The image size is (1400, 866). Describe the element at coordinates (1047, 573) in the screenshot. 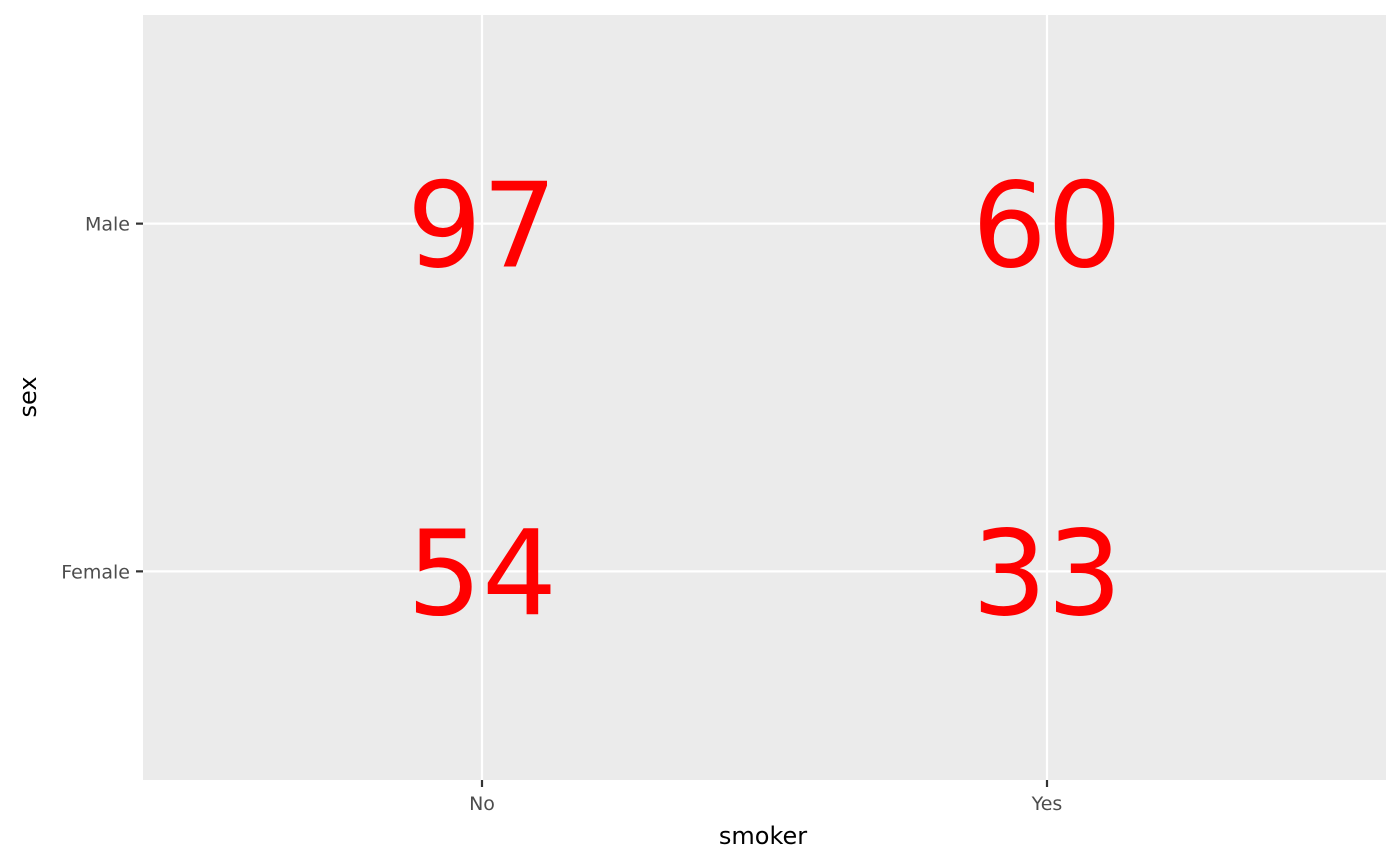

I see `cell-label-yes-female: 33` at that location.